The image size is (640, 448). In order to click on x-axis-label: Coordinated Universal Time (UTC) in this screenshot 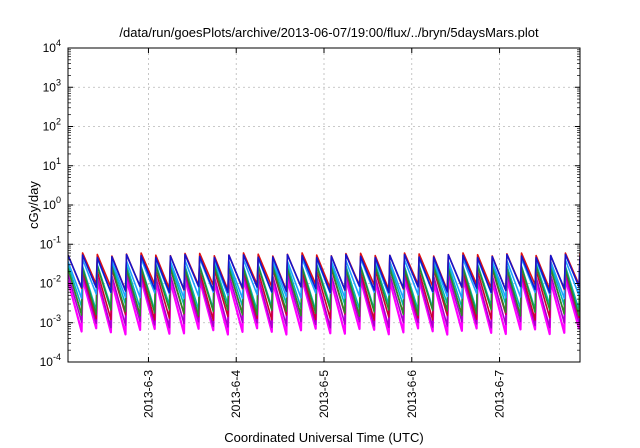, I will do `click(323, 437)`.